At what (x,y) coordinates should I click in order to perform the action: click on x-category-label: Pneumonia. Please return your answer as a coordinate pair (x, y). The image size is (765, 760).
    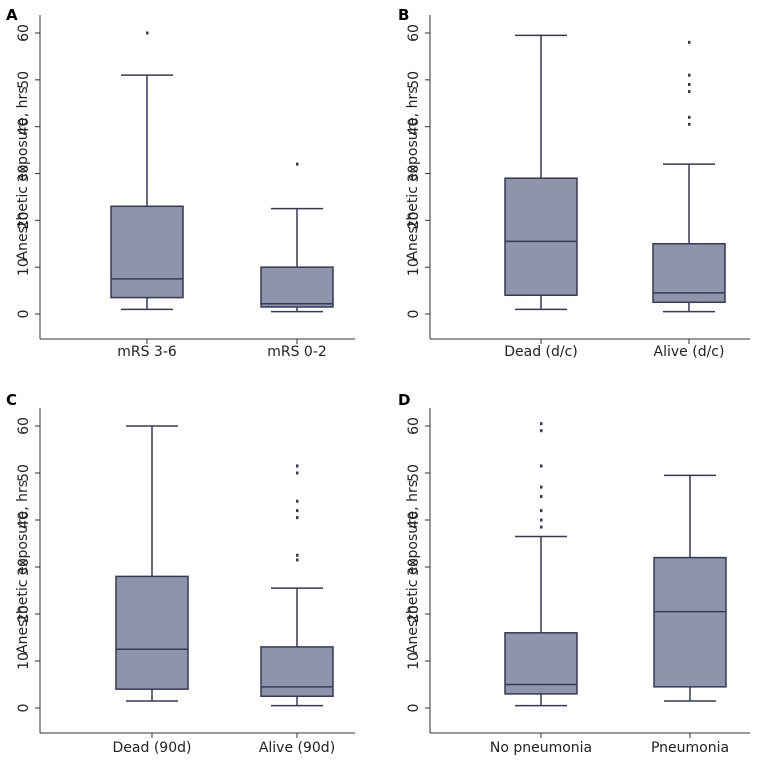
    Looking at the image, I should click on (690, 748).